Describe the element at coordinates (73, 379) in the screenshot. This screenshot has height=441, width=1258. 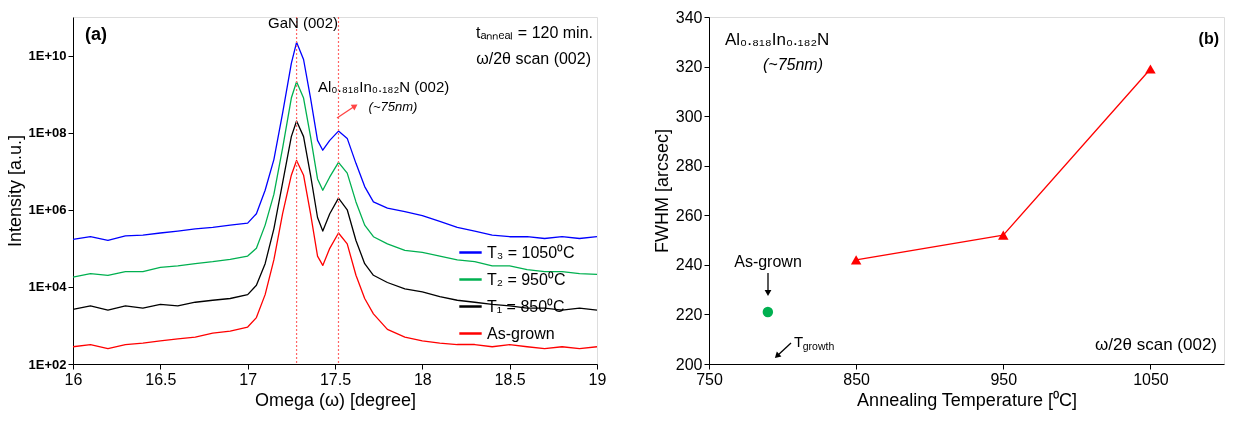
I see `x-tick-label: 16` at that location.